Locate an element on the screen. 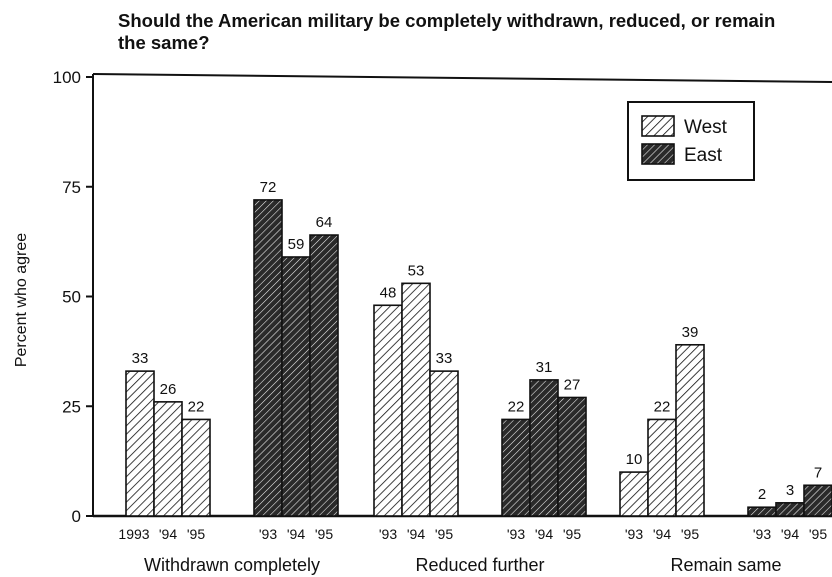 The height and width of the screenshot is (577, 832). value-label: 48 is located at coordinates (388, 292).